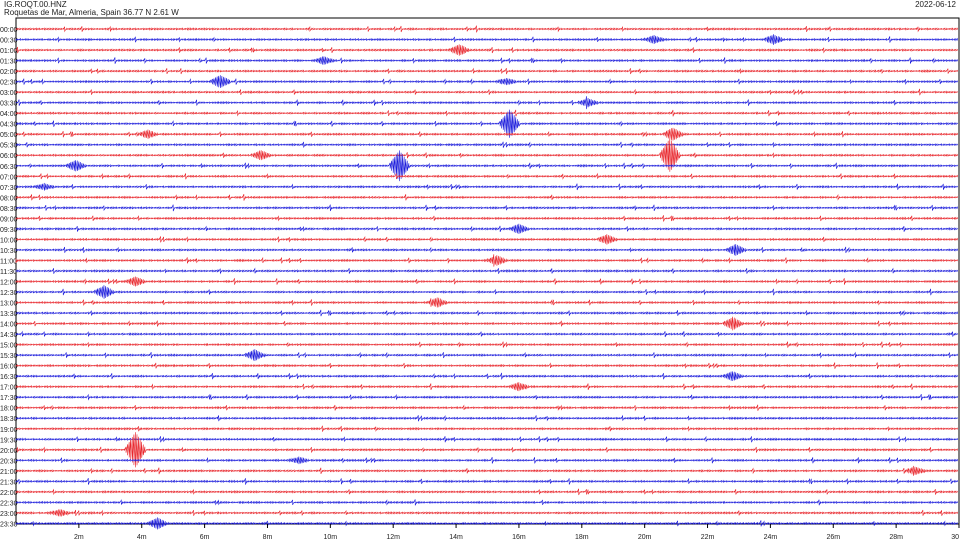 This screenshot has height=540, width=960. What do you see at coordinates (9, 62) in the screenshot?
I see `row-label: 01:30` at bounding box center [9, 62].